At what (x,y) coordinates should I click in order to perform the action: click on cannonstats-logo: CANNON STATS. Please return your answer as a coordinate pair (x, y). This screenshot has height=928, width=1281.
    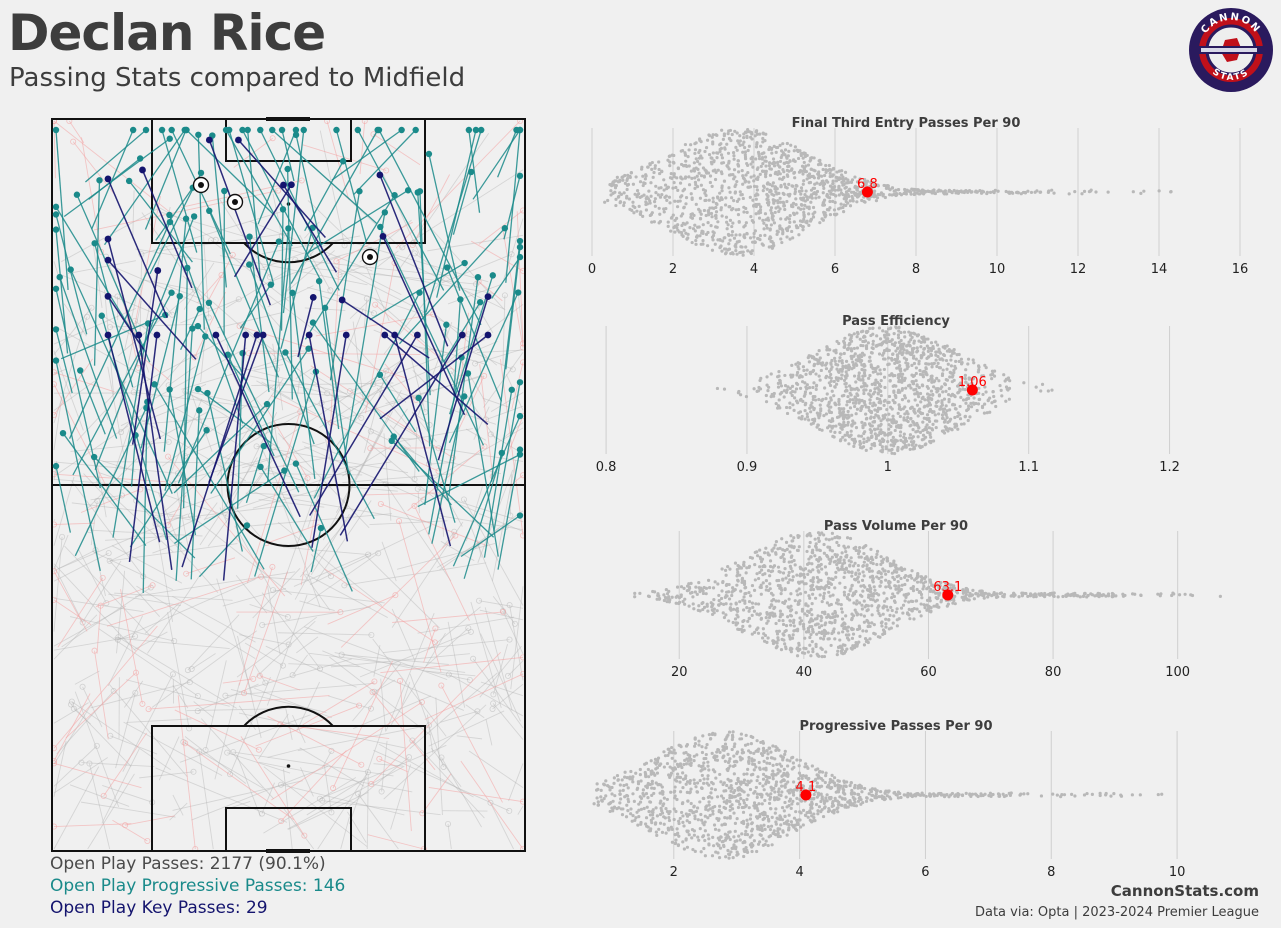
    Looking at the image, I should click on (1231, 50).